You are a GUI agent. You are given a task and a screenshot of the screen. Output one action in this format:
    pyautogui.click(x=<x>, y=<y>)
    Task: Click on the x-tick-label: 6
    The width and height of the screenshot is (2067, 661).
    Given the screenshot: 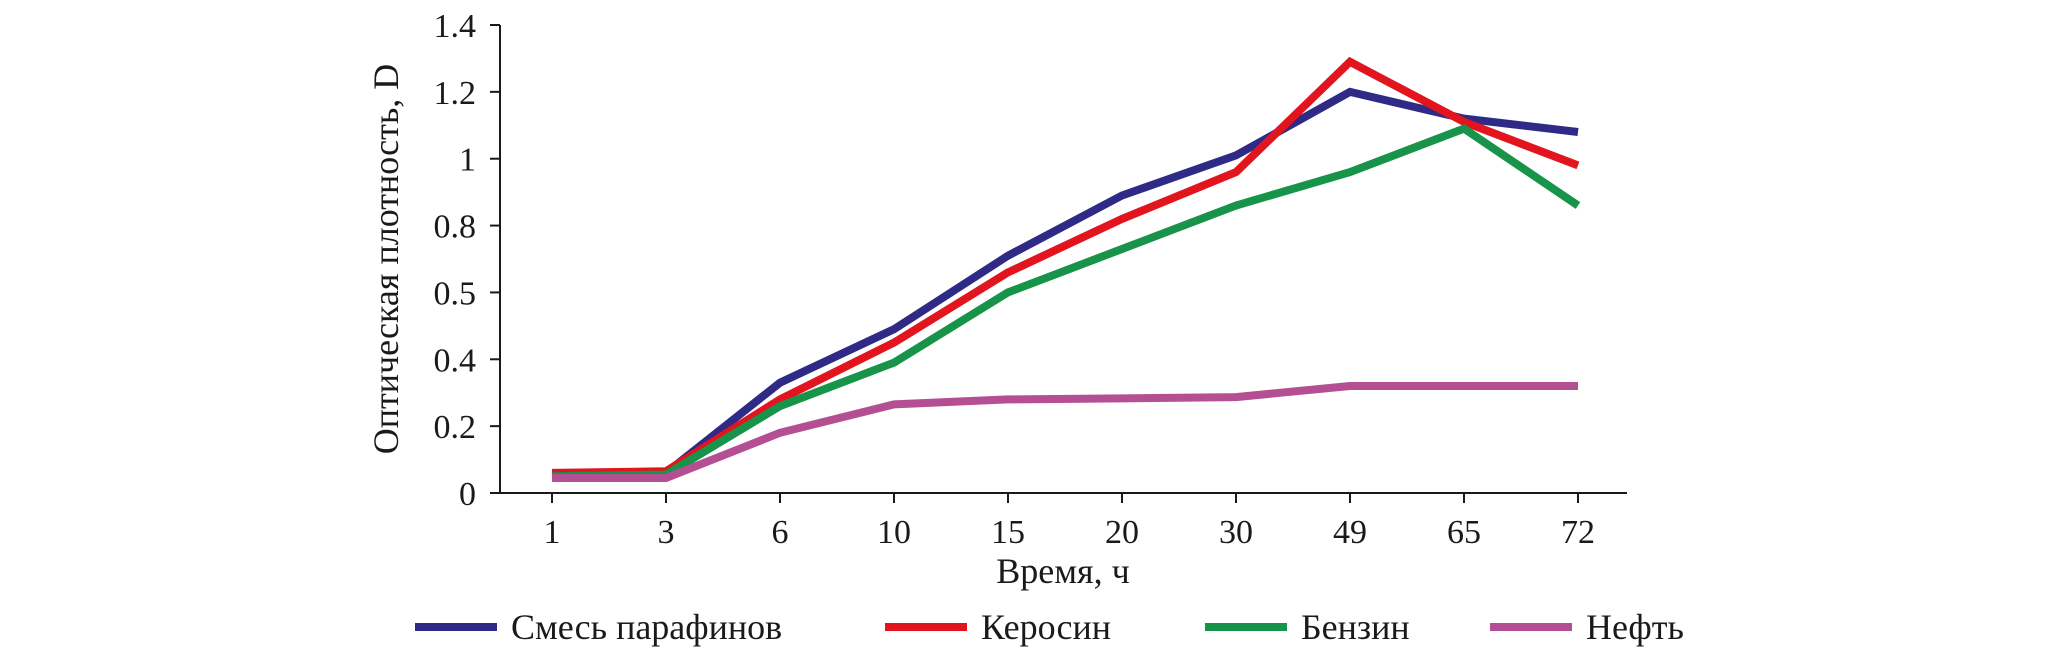 What is the action you would take?
    pyautogui.click(x=780, y=532)
    